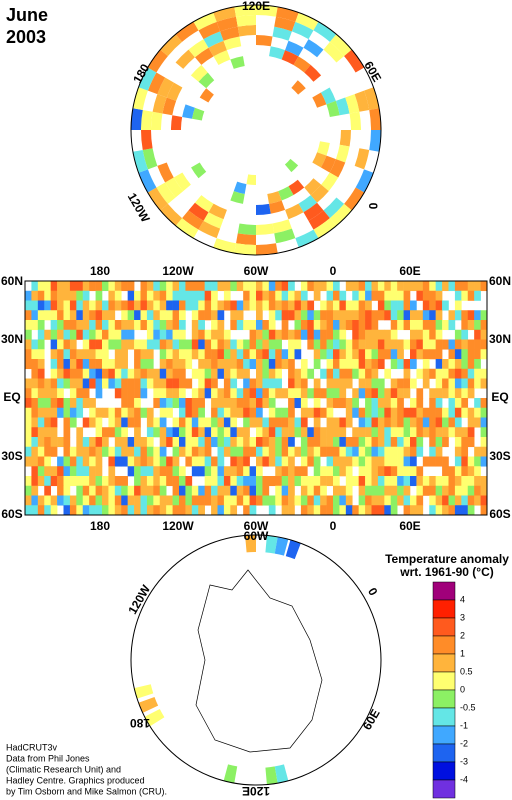 Image resolution: width=512 pixels, height=800 pixels. What do you see at coordinates (32, 747) in the screenshot?
I see `credit-line: HadCRUT3v` at bounding box center [32, 747].